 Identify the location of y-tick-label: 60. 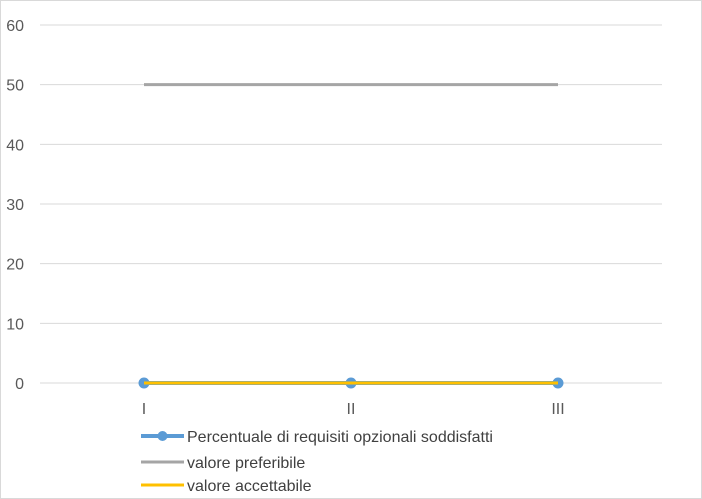
(15, 26).